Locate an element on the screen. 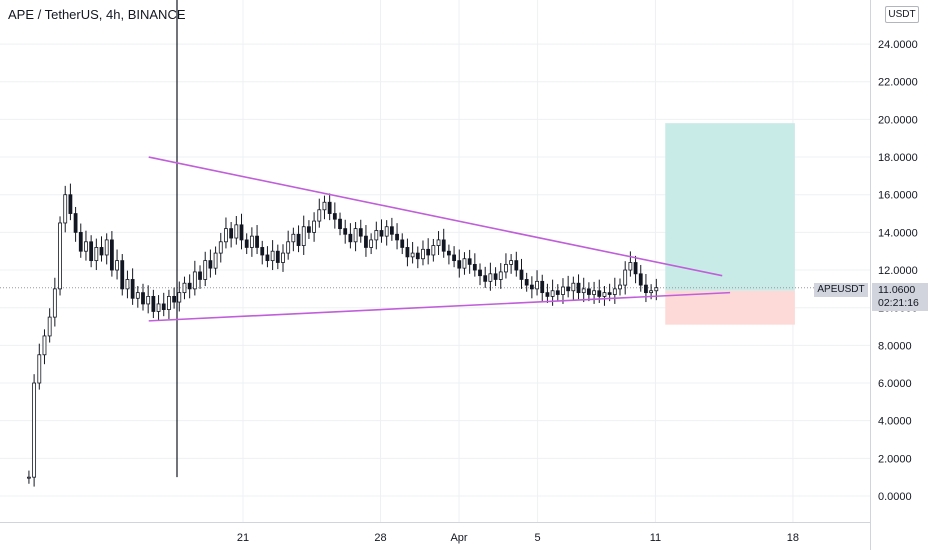 The height and width of the screenshot is (550, 932). y-tick-label: 2.0000 is located at coordinates (895, 459).